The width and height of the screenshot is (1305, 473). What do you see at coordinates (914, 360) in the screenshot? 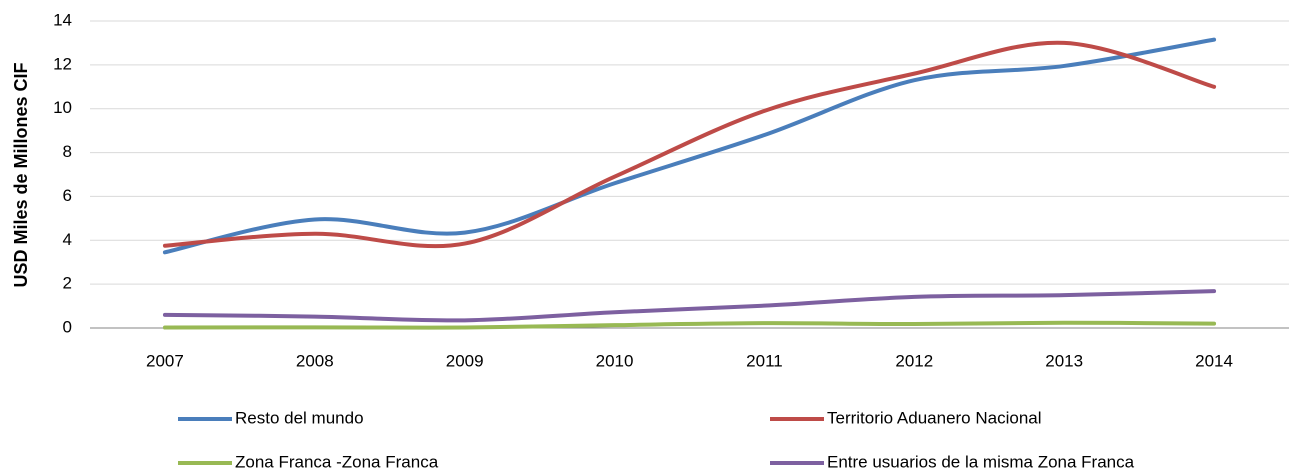
I see `x-tick-label: 2012` at bounding box center [914, 360].